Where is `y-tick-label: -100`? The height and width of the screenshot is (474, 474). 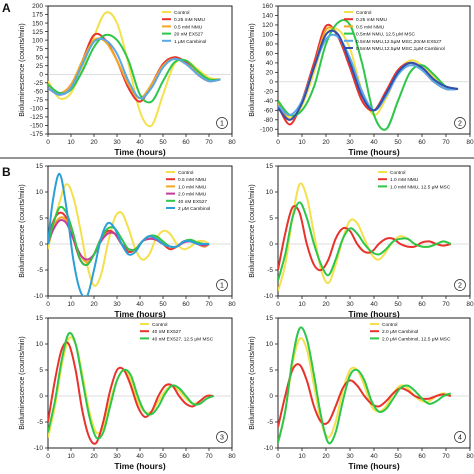
y-tick-label: -100 is located at coordinates (36, 109).